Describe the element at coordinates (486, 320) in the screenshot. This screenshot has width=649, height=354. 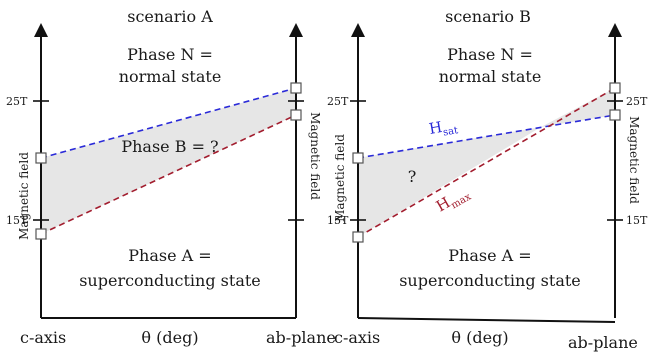
I see `bottom-axis` at that location.